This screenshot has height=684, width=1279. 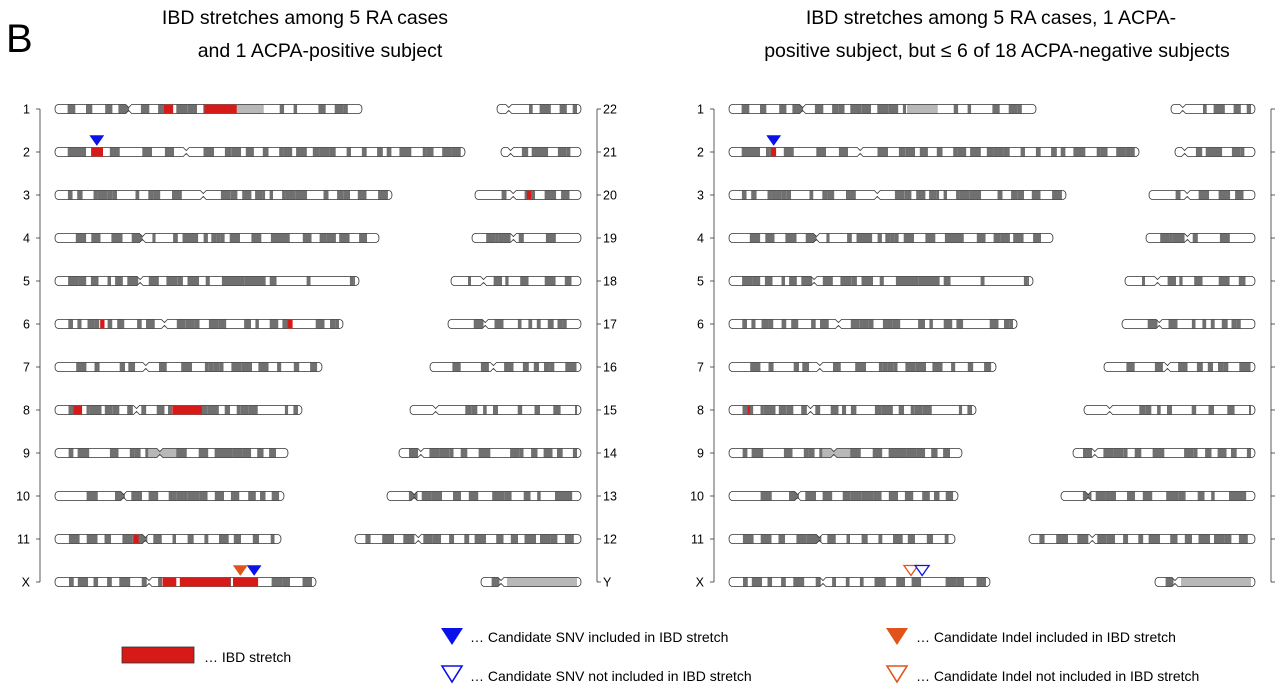 What do you see at coordinates (774, 140) in the screenshot?
I see `snv-included-marker-icon` at bounding box center [774, 140].